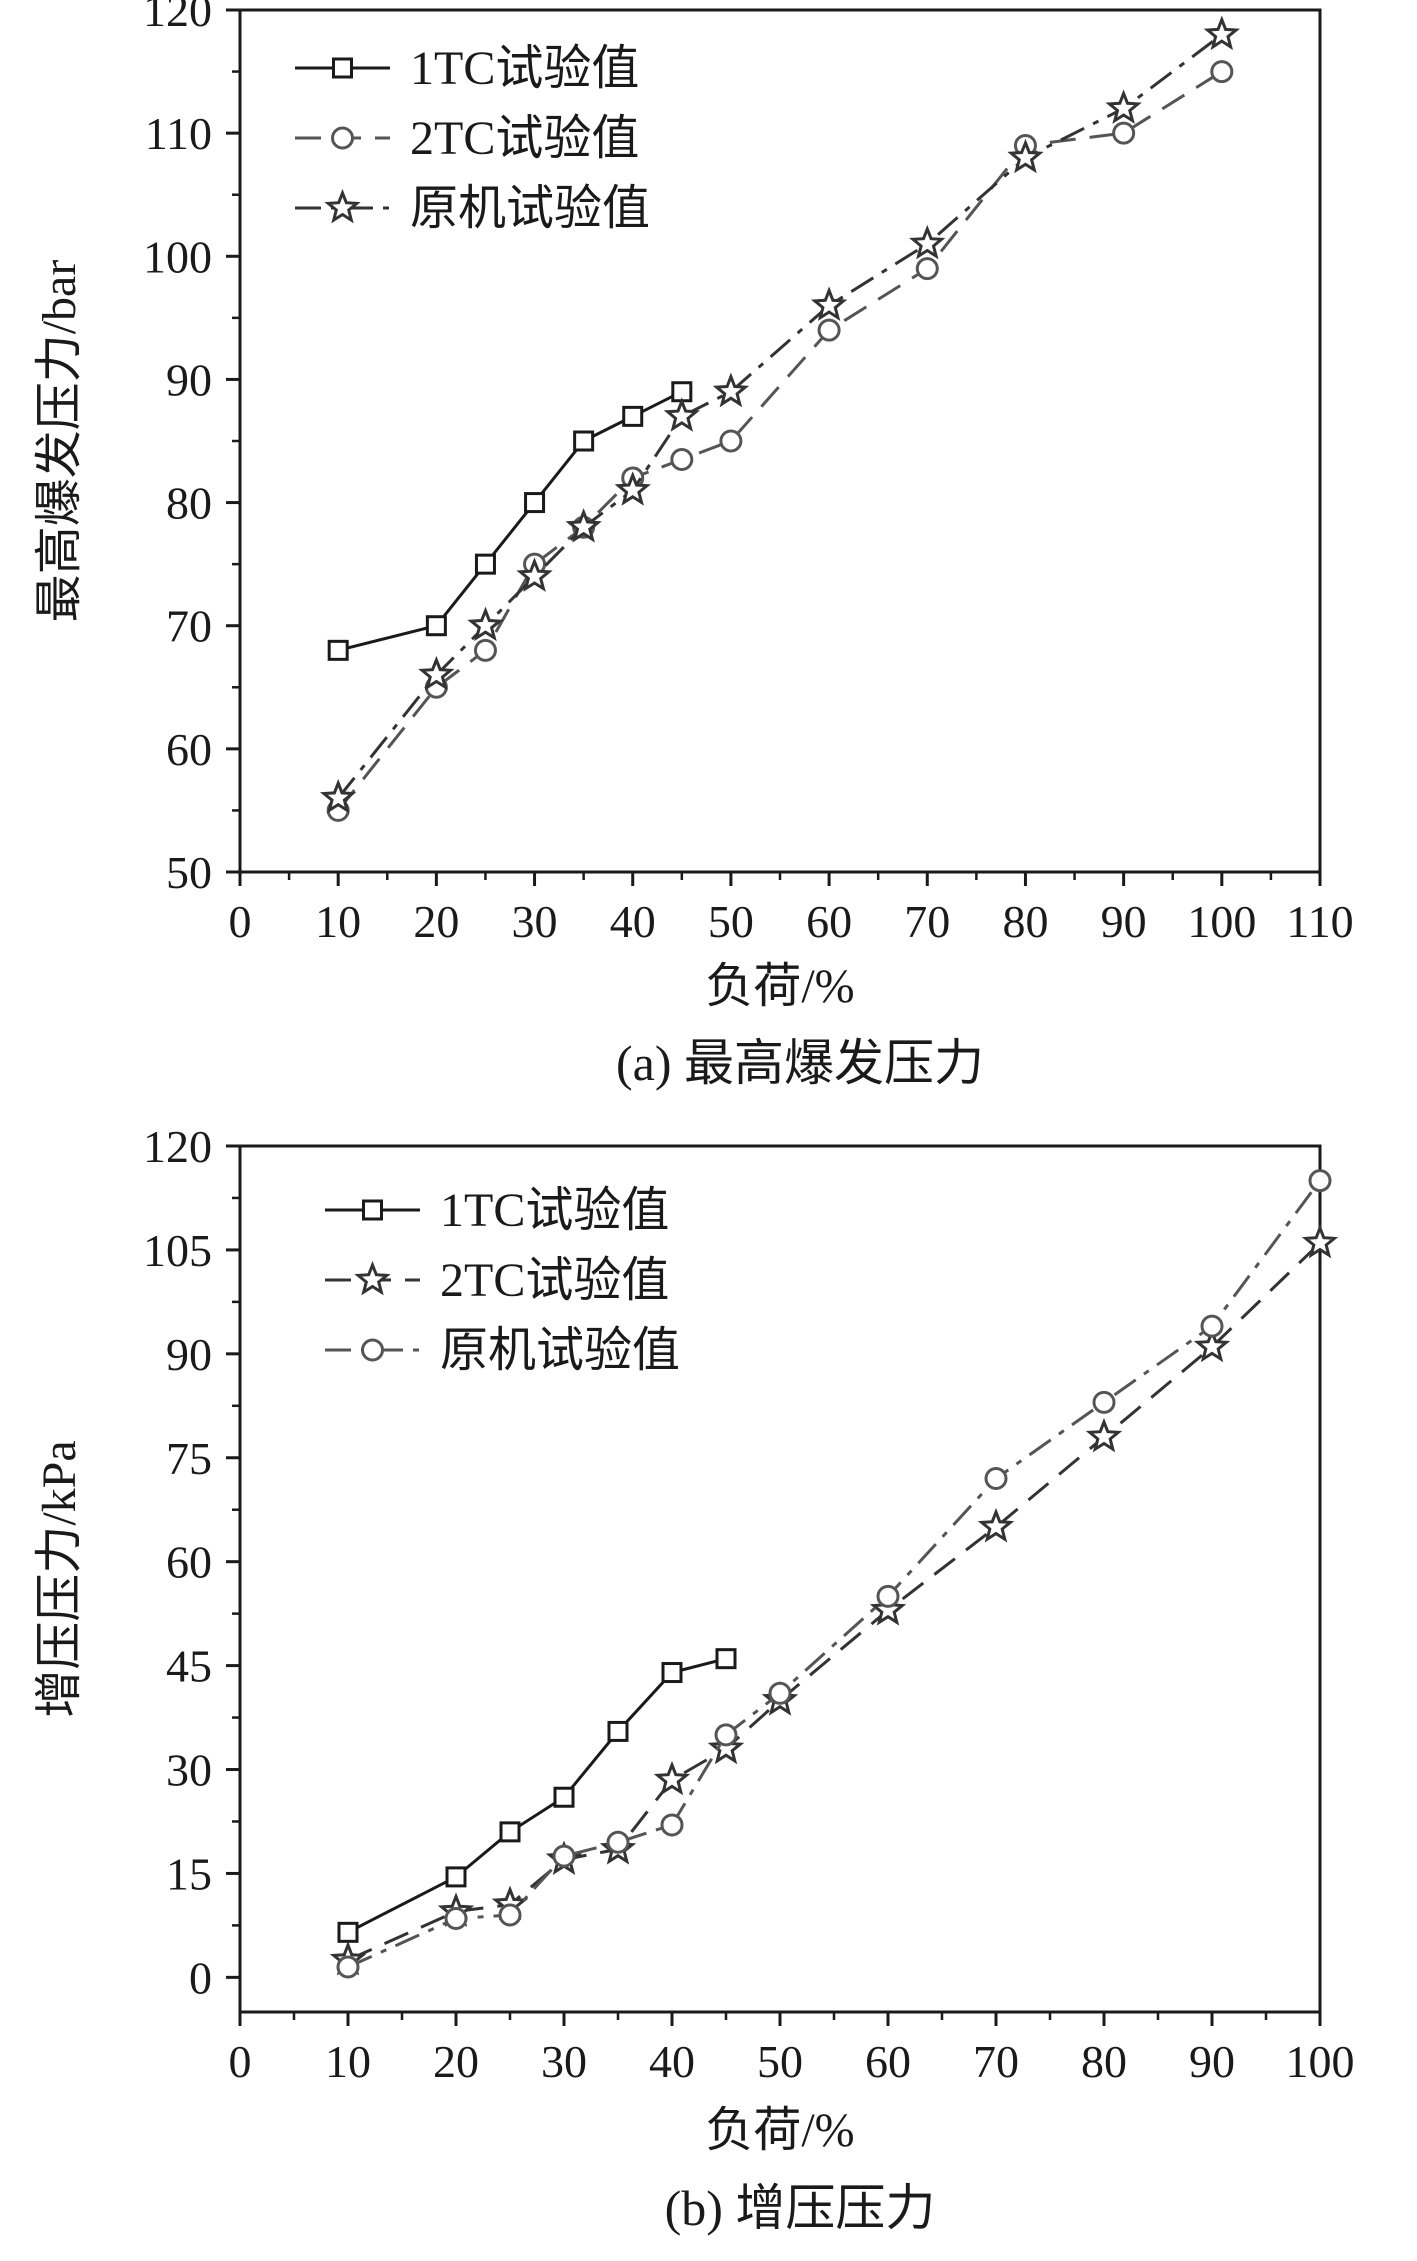 This screenshot has width=1417, height=2261. Describe the element at coordinates (178, 133) in the screenshot. I see `y-tick-label: 110` at that location.